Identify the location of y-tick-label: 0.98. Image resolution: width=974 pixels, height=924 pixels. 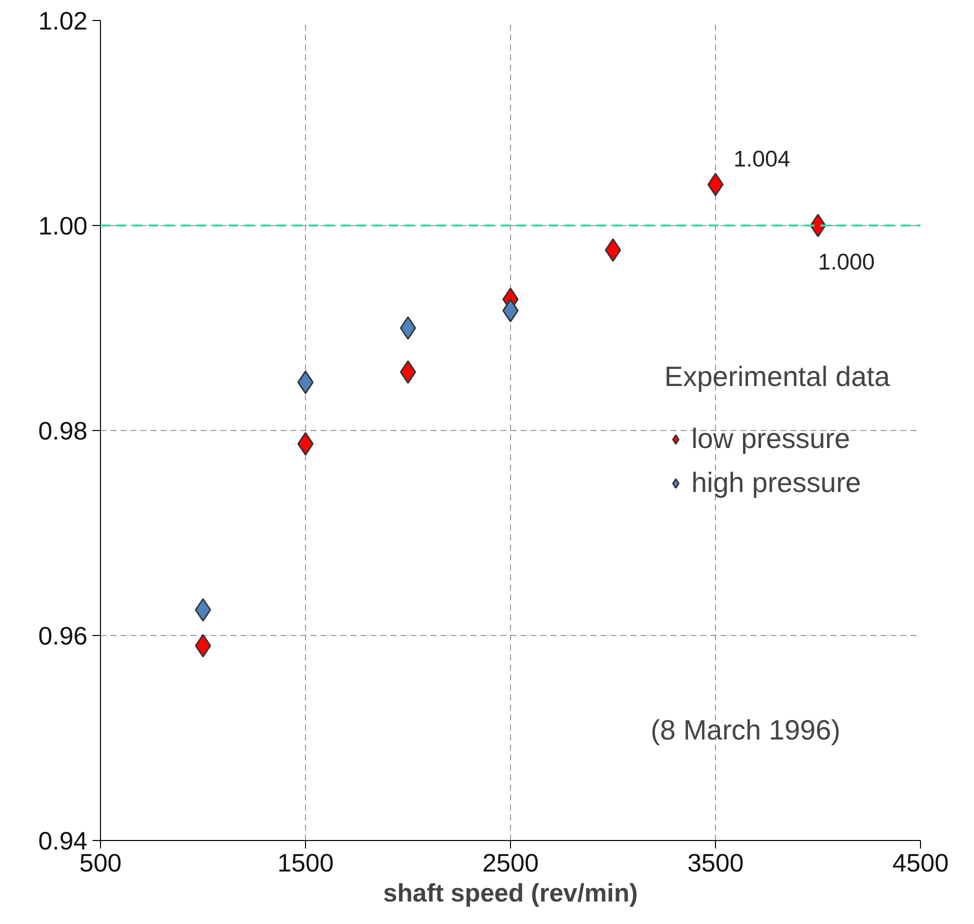
(63, 432).